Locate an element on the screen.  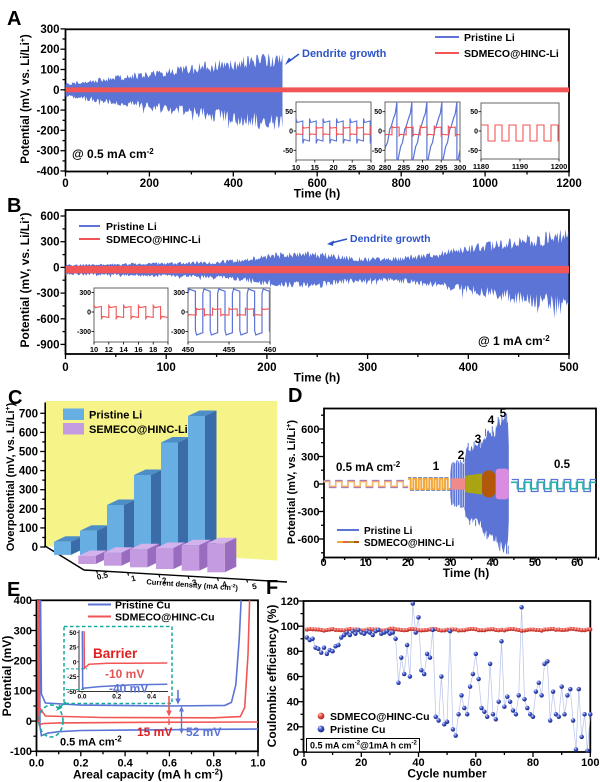
svg-text: Potential (mV, vs. Li/Li+) is located at coordinates (292, 482).